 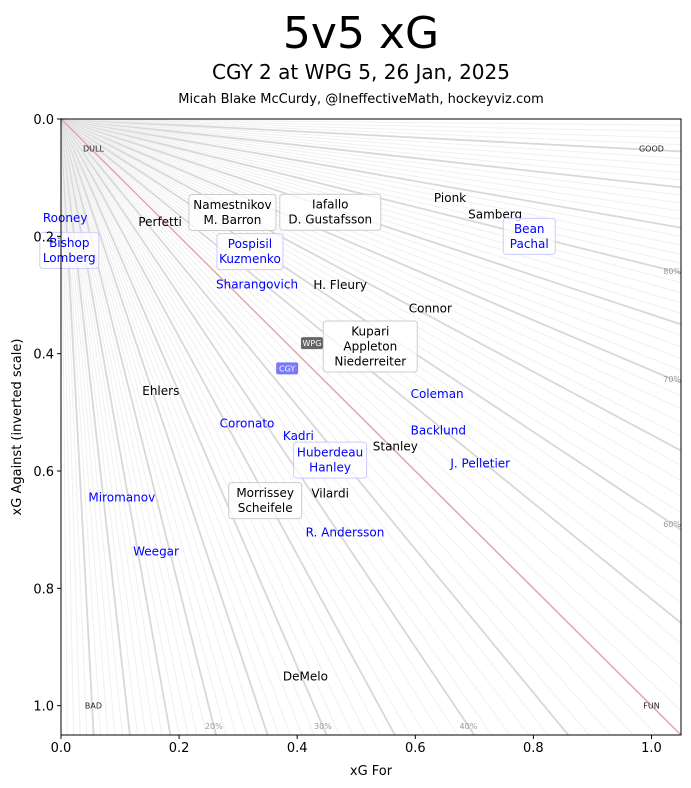 I want to click on share-label: 70%, so click(x=672, y=379).